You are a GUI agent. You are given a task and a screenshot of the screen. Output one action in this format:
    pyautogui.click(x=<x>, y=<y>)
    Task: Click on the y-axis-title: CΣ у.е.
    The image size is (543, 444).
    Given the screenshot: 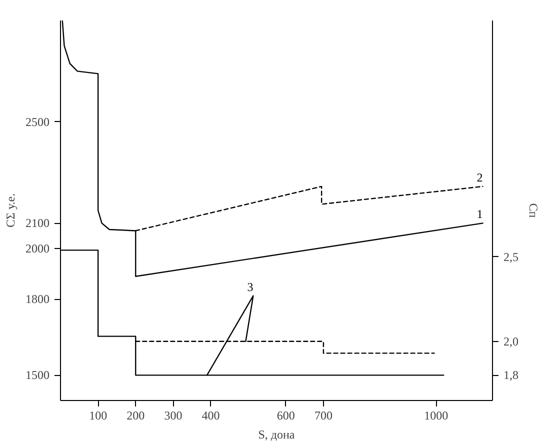 What is the action you would take?
    pyautogui.click(x=11, y=210)
    